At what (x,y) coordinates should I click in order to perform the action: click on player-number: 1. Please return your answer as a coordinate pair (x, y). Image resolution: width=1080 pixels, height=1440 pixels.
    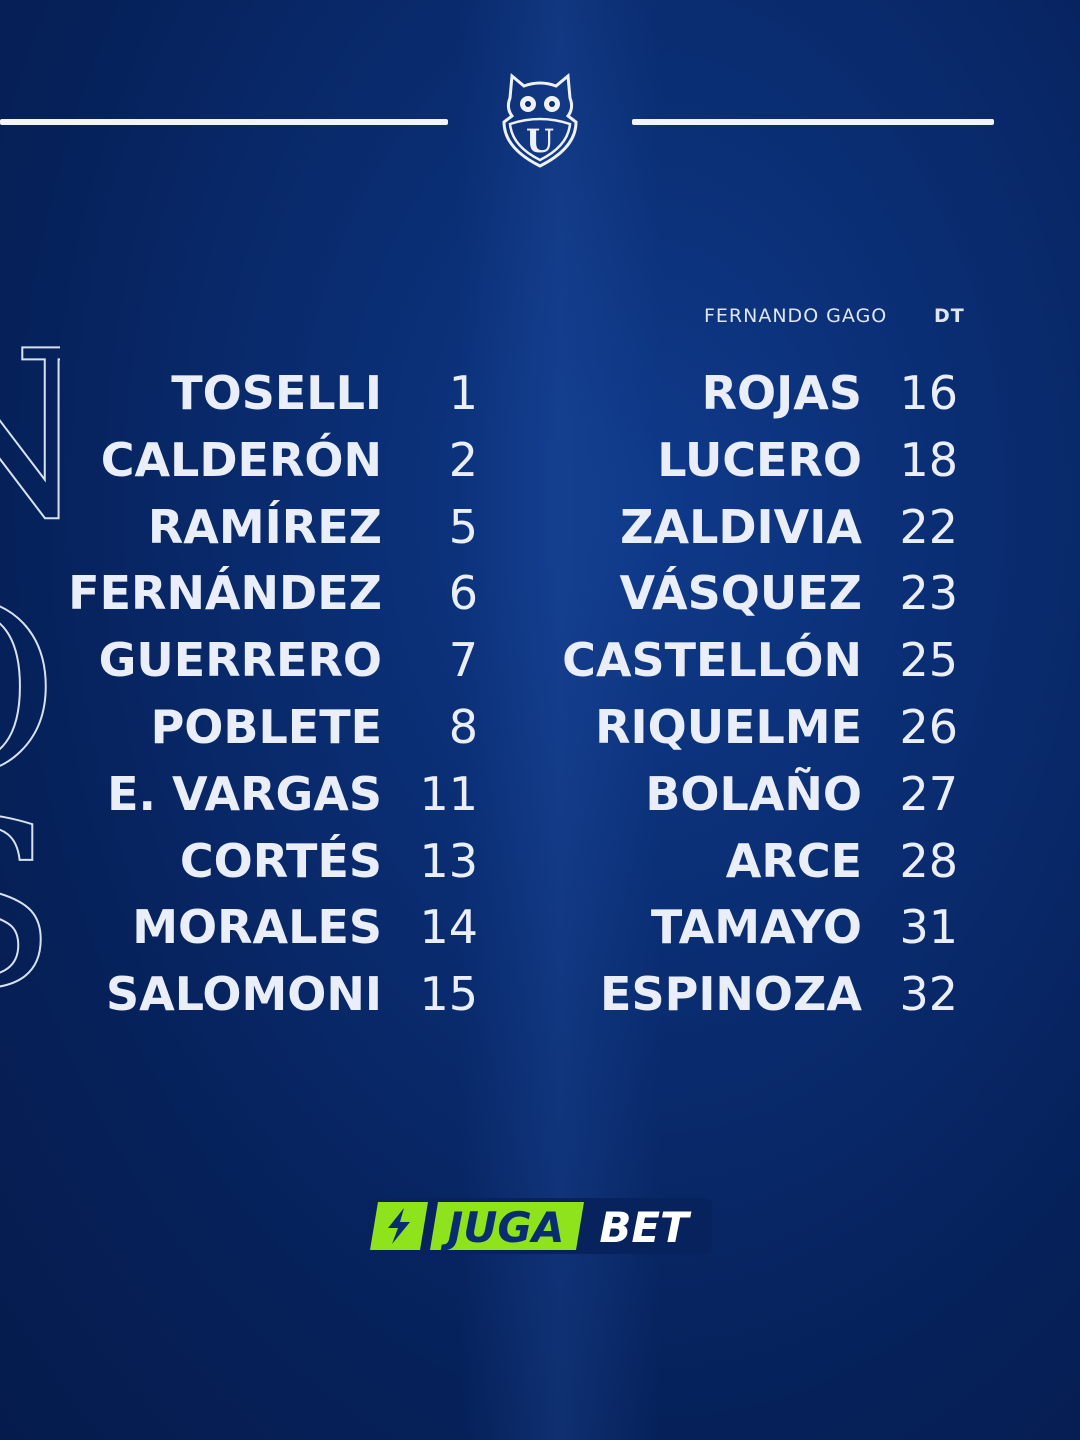
    Looking at the image, I should click on (463, 393).